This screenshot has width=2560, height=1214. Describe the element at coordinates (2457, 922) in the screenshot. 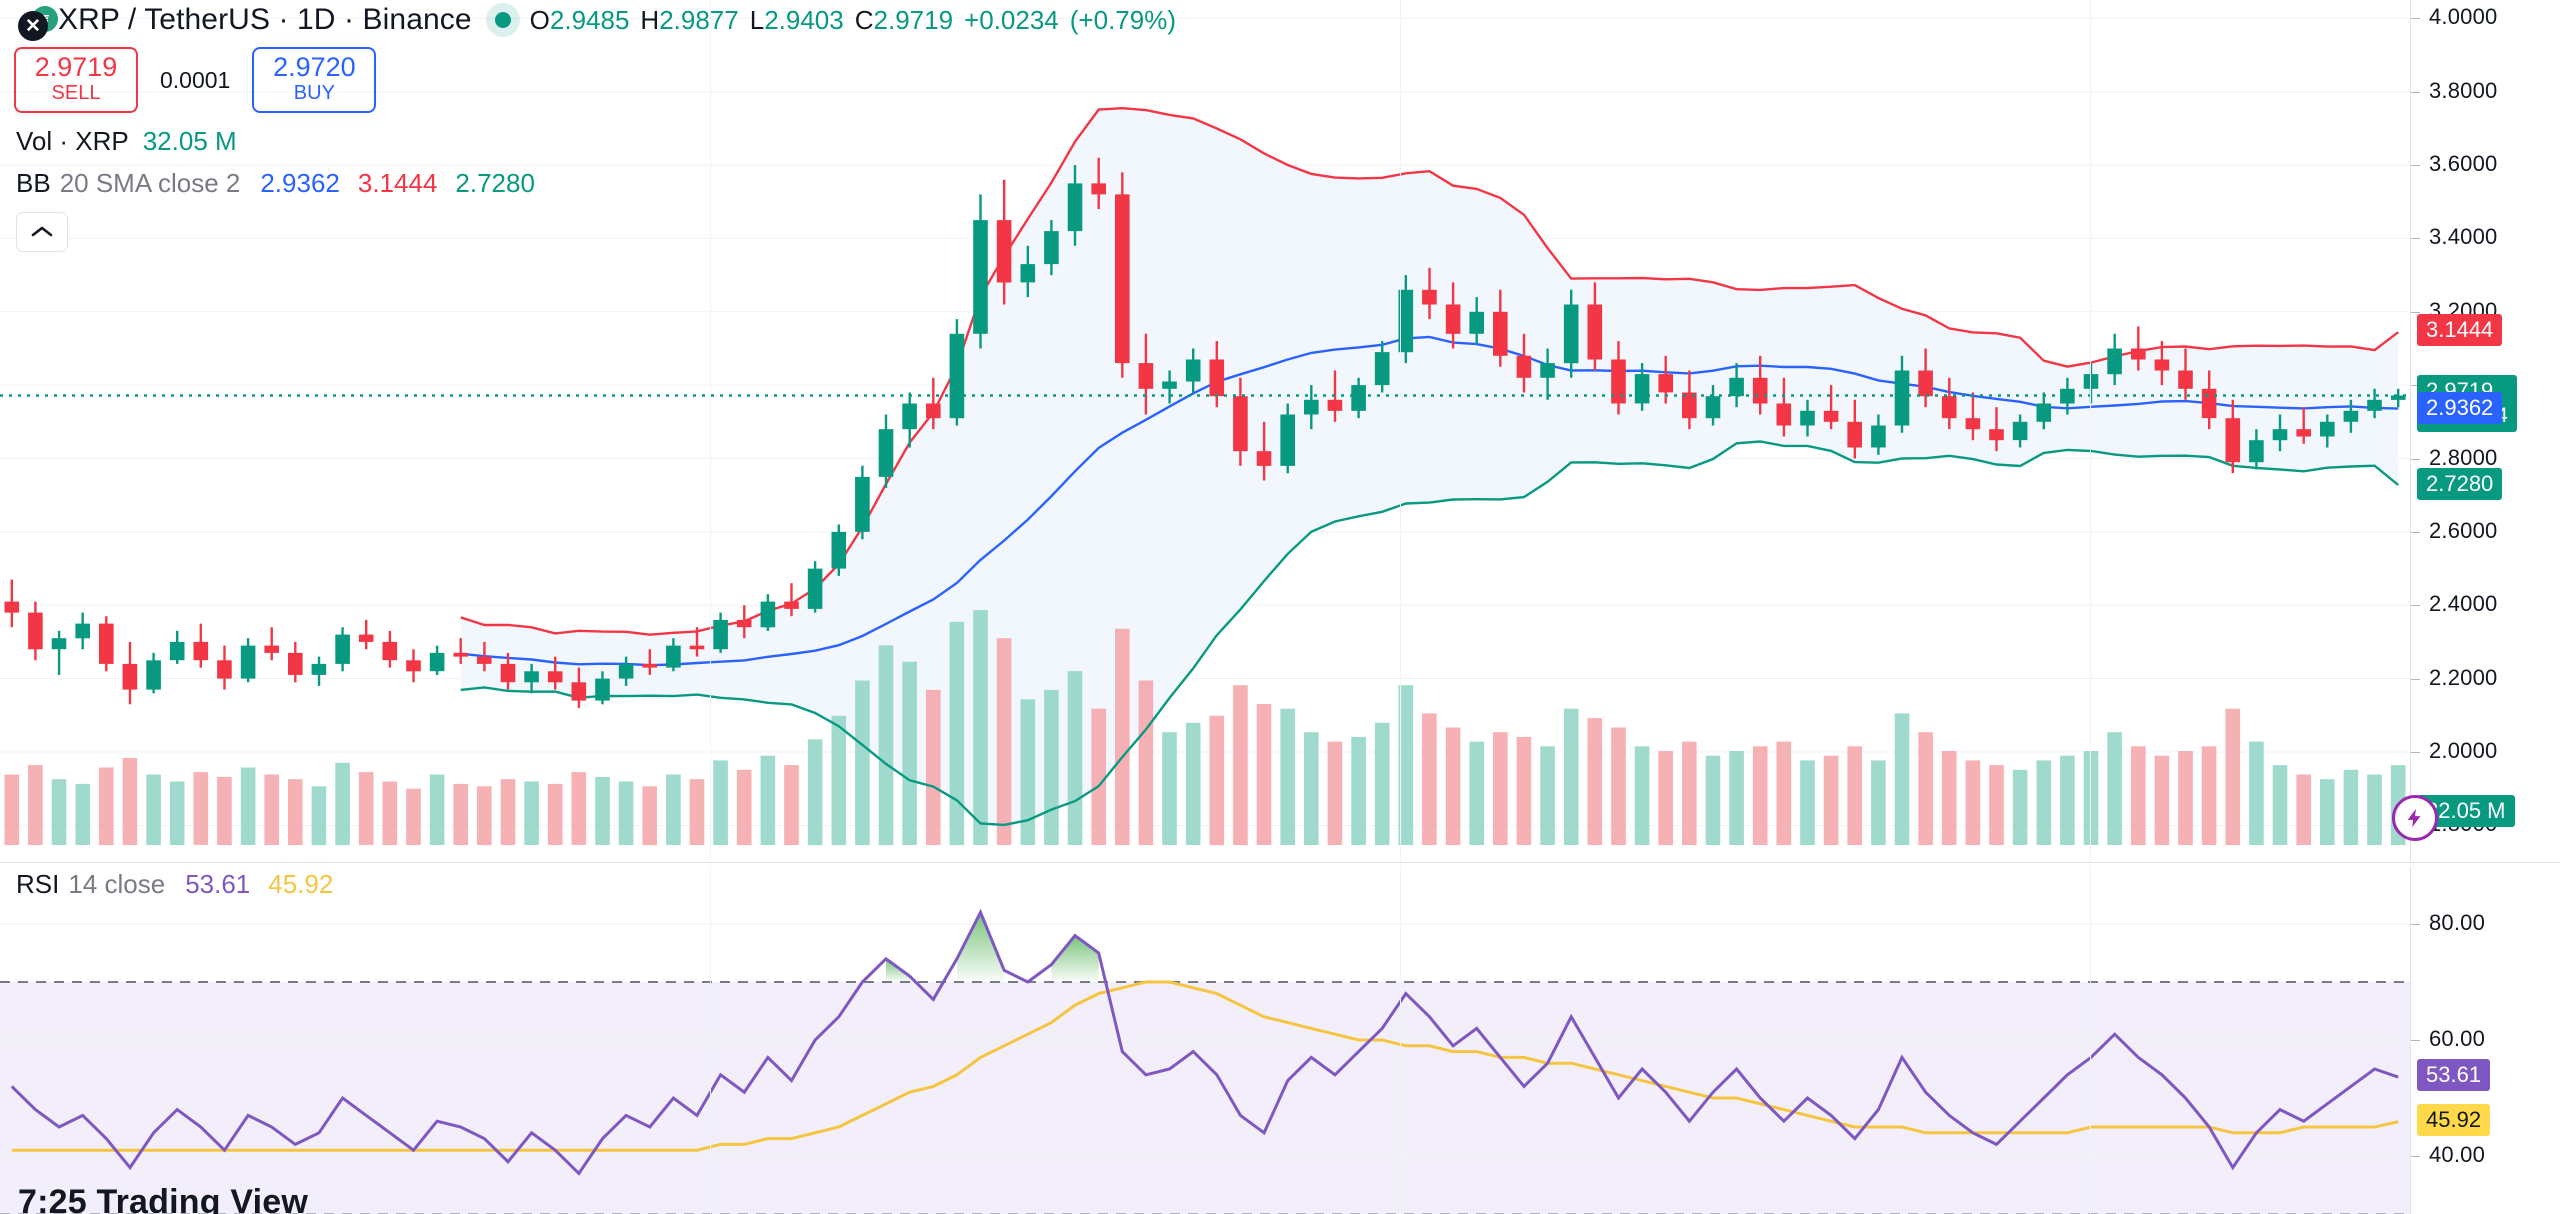

I see `rsi-axis-label: 80.00` at that location.